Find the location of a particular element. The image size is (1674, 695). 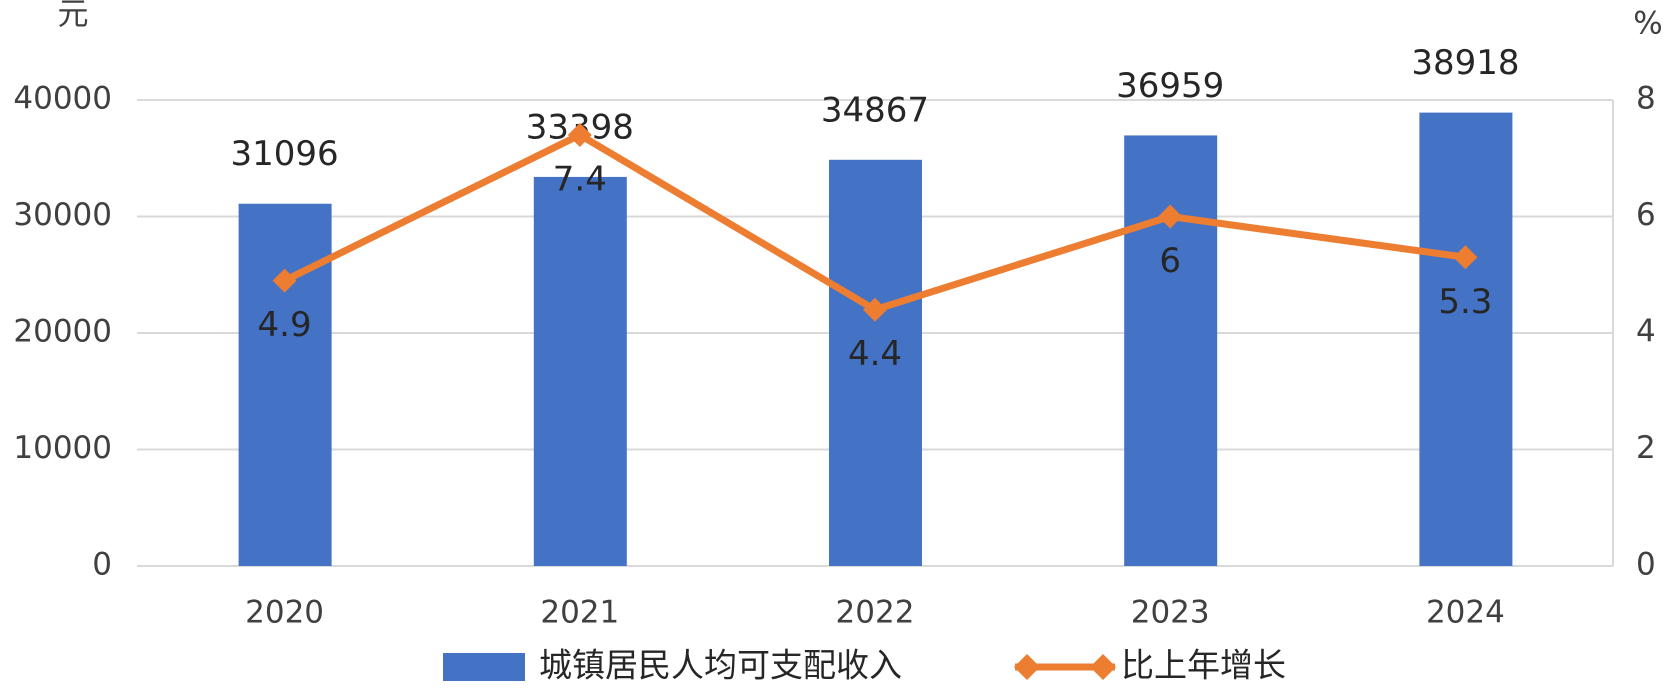

y2-axis-unit: % is located at coordinates (1647, 24).